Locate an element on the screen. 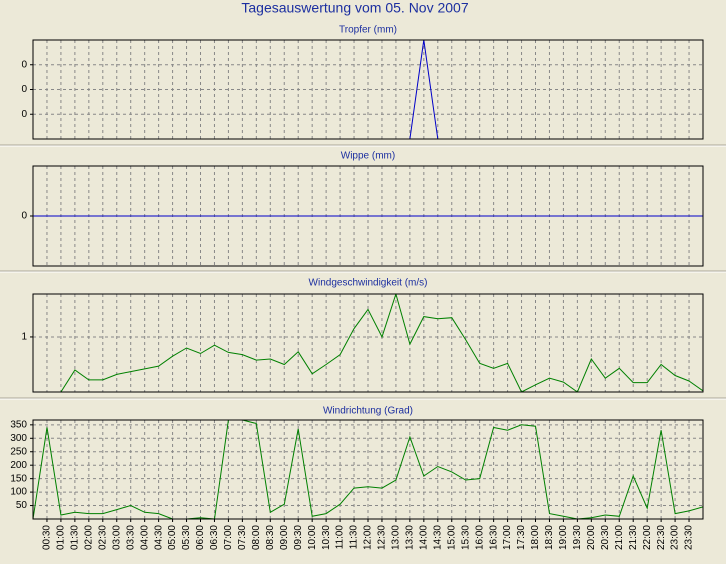 This screenshot has height=564, width=726. x-tick-label: 13:00 is located at coordinates (396, 537).